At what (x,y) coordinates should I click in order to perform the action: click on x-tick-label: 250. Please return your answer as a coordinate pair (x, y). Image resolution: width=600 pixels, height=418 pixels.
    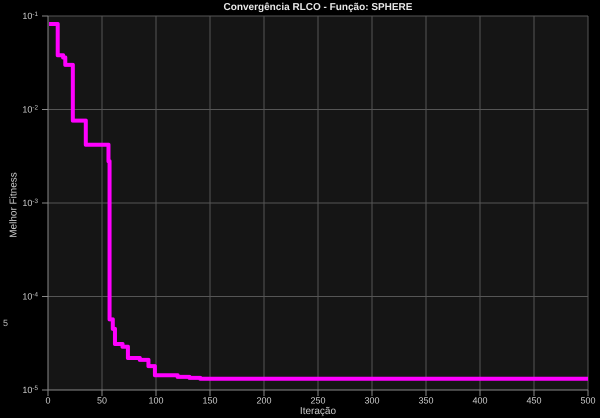
    Looking at the image, I should click on (318, 400).